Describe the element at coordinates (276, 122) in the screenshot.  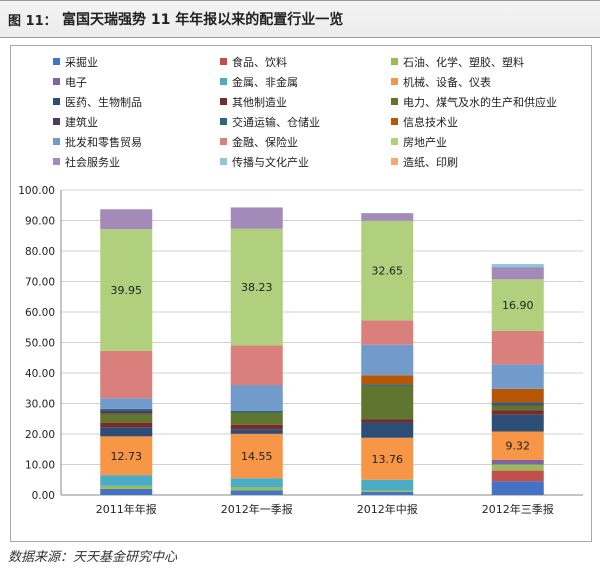
I see `legend-label: 交通运输、仓储业` at that location.